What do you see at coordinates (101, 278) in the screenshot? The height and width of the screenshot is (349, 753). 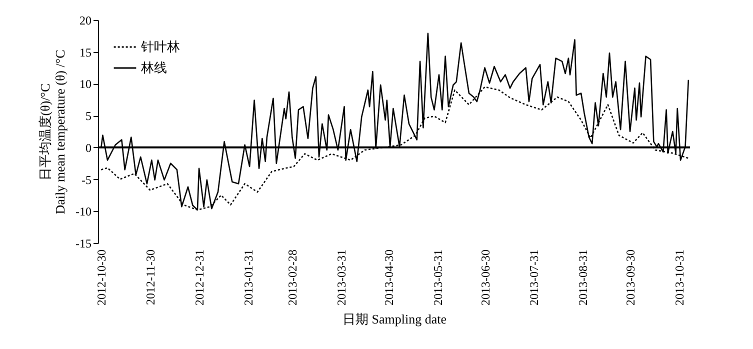 I see `x-tick-label: 2012-10-30` at bounding box center [101, 278].